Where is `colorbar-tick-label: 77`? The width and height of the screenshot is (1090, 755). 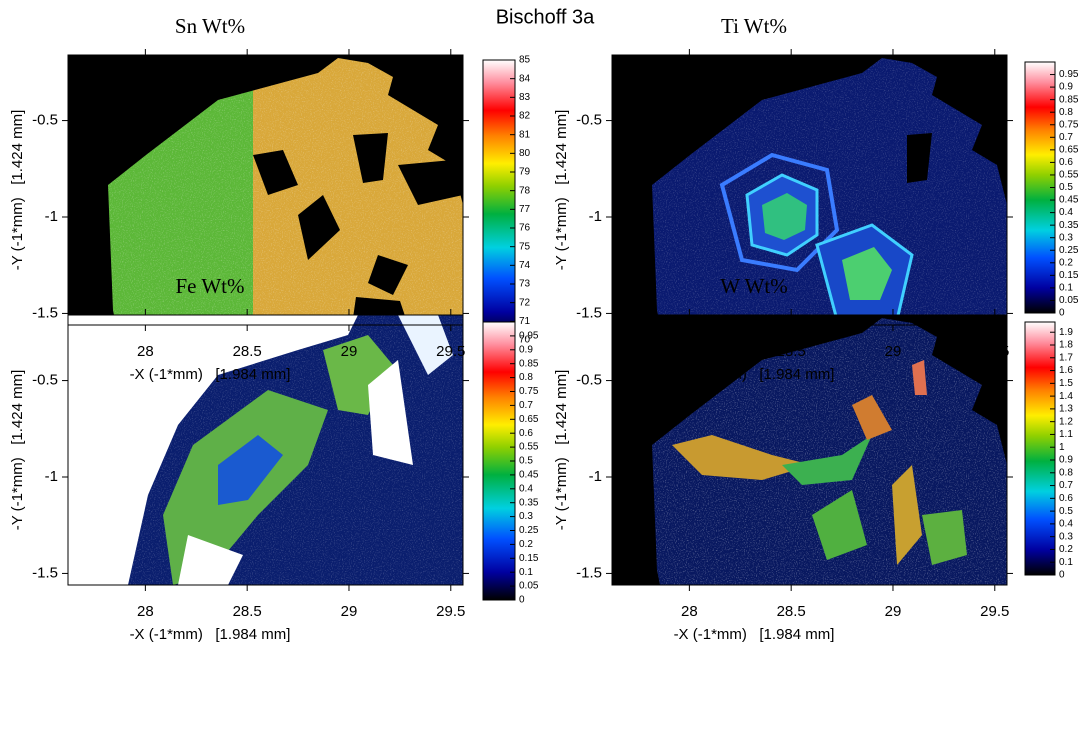
colorbar-tick-label: 77 is located at coordinates (525, 209).